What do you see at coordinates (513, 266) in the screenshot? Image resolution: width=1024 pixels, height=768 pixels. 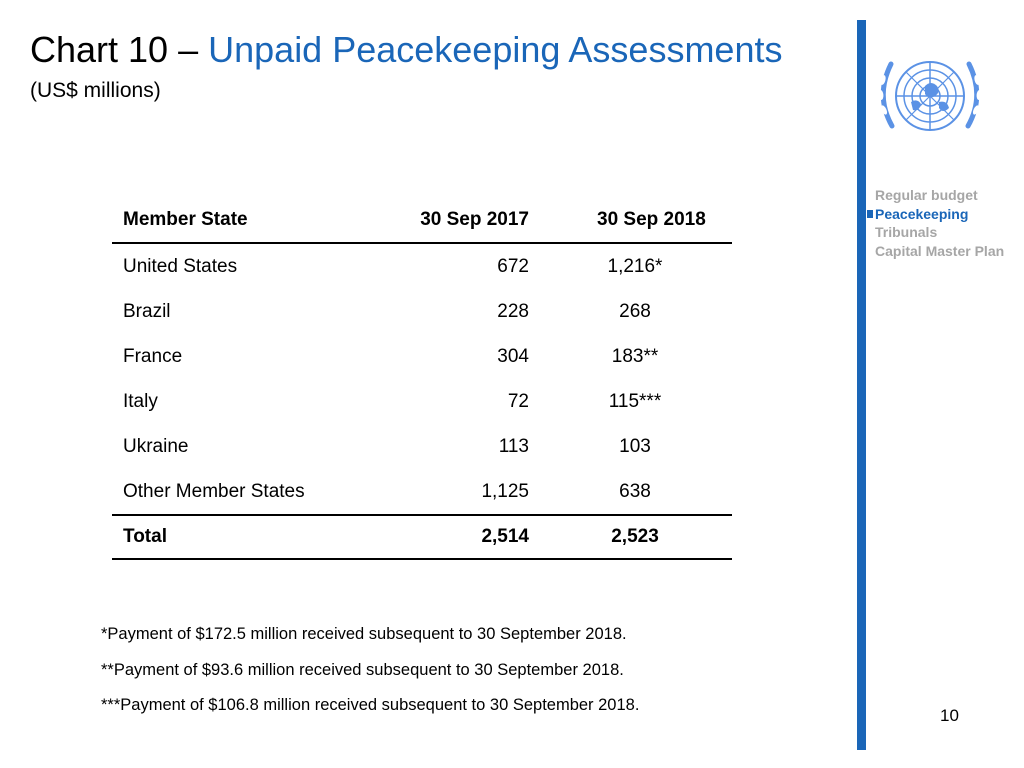 I see `value-2017-cell: 672` at bounding box center [513, 266].